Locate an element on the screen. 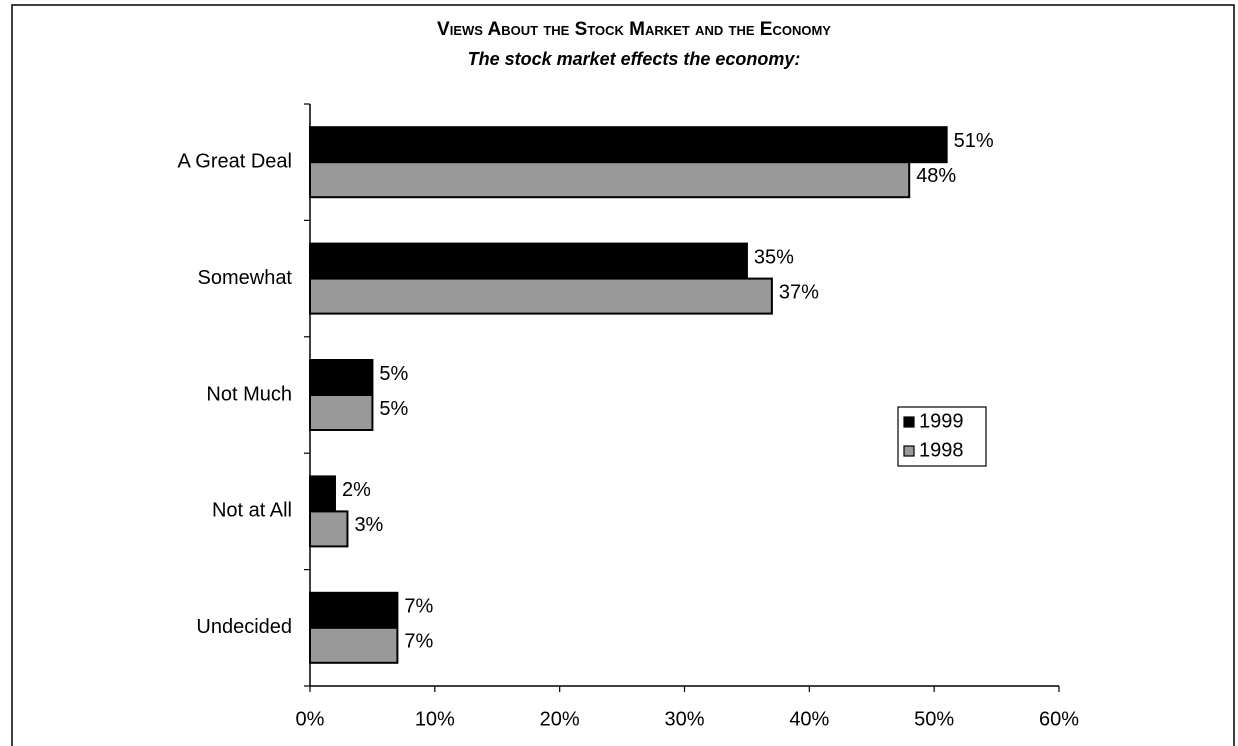 This screenshot has height=746, width=1238. x-tick-label: 10% is located at coordinates (435, 719).